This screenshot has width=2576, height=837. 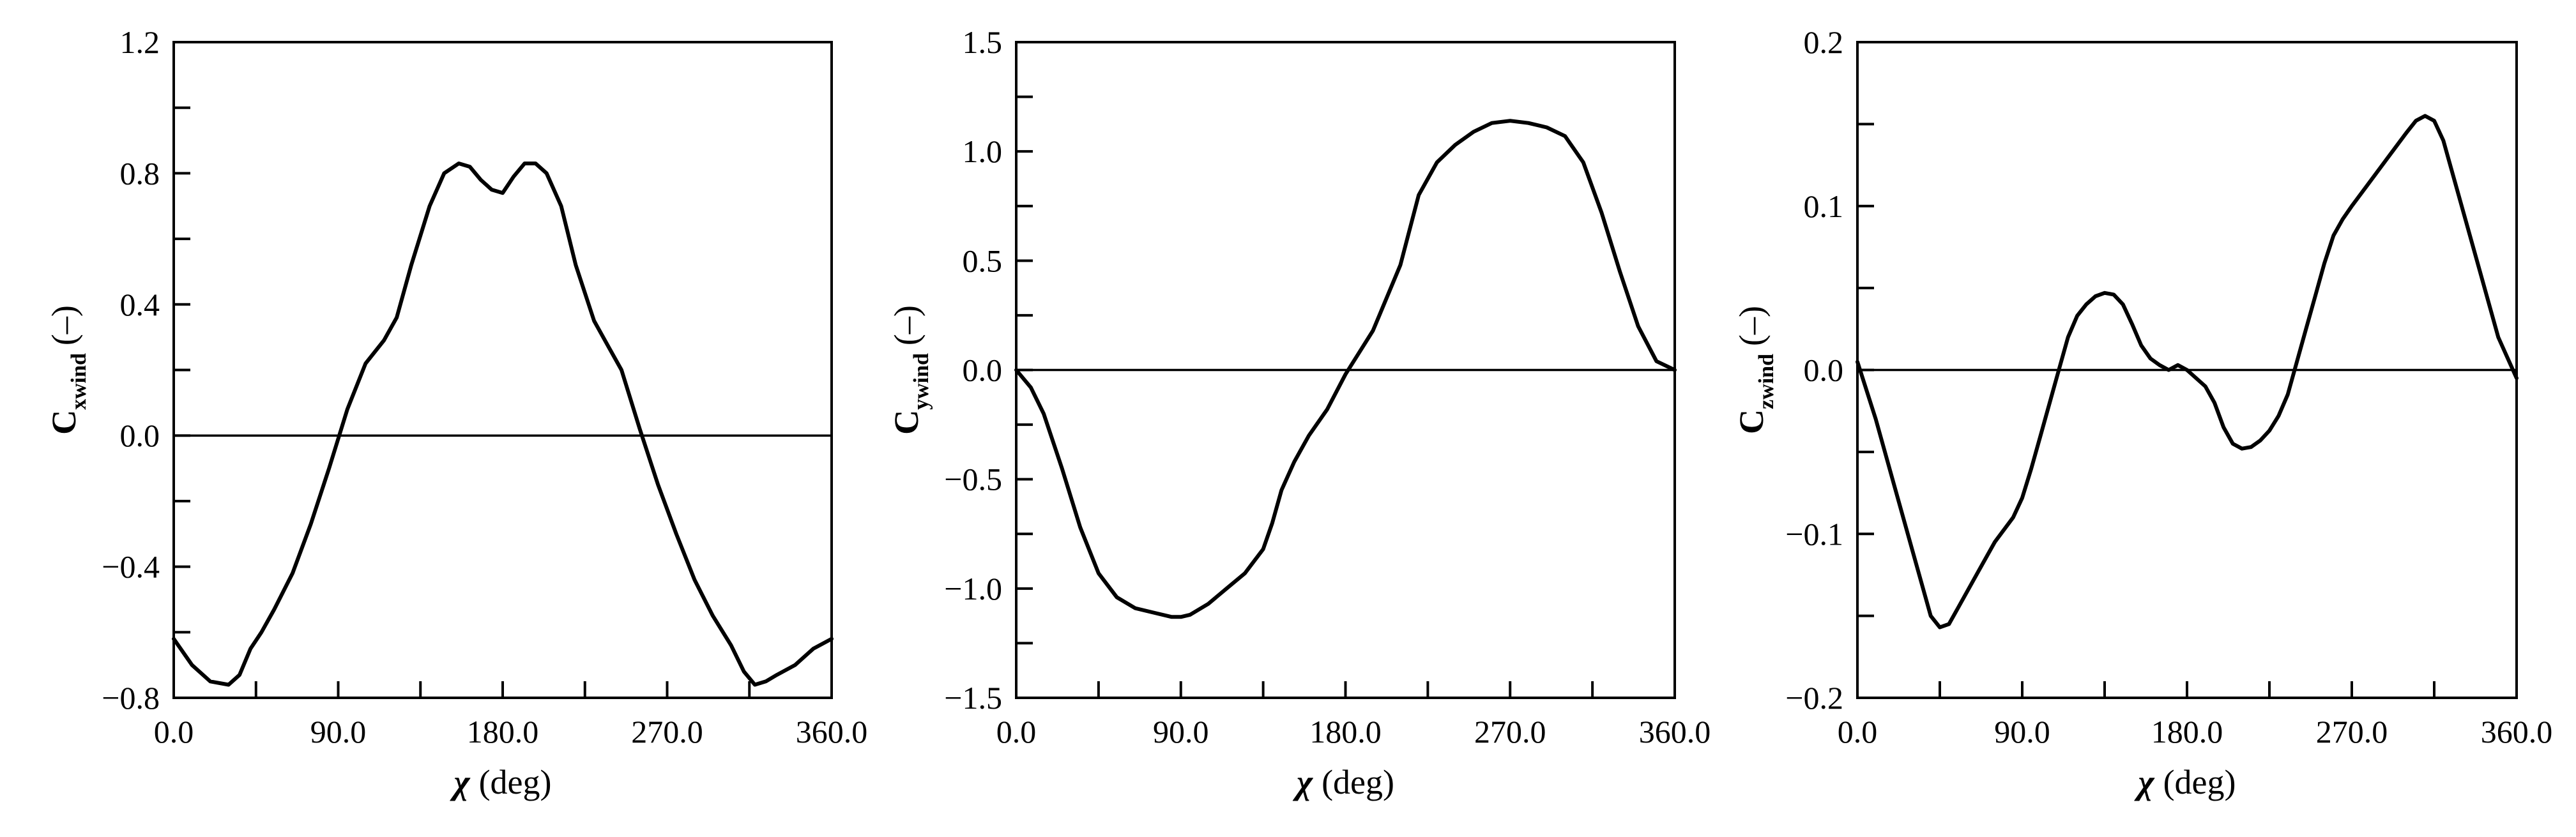 What do you see at coordinates (983, 261) in the screenshot?
I see `y-tick-label: 0.5` at bounding box center [983, 261].